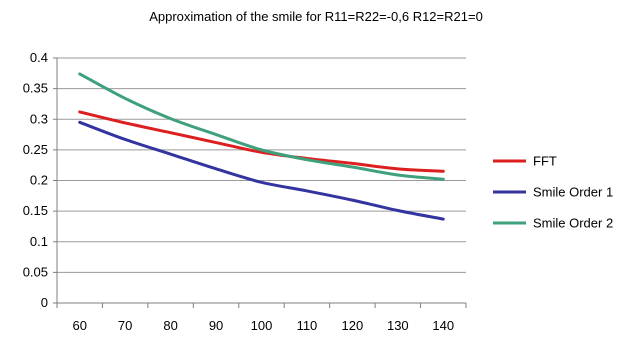 The height and width of the screenshot is (344, 633). Describe the element at coordinates (170, 325) in the screenshot. I see `x-tick-label: 80` at that location.